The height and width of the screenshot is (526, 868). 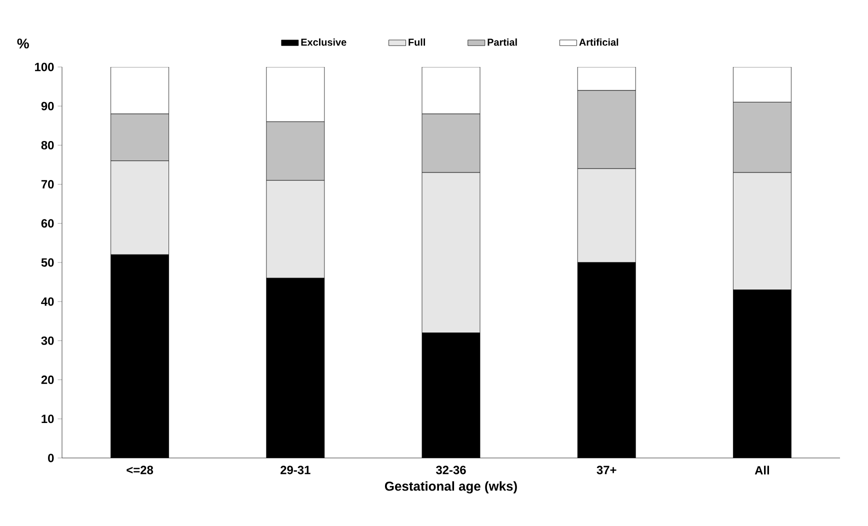 I want to click on legend-label: Full, so click(x=416, y=42).